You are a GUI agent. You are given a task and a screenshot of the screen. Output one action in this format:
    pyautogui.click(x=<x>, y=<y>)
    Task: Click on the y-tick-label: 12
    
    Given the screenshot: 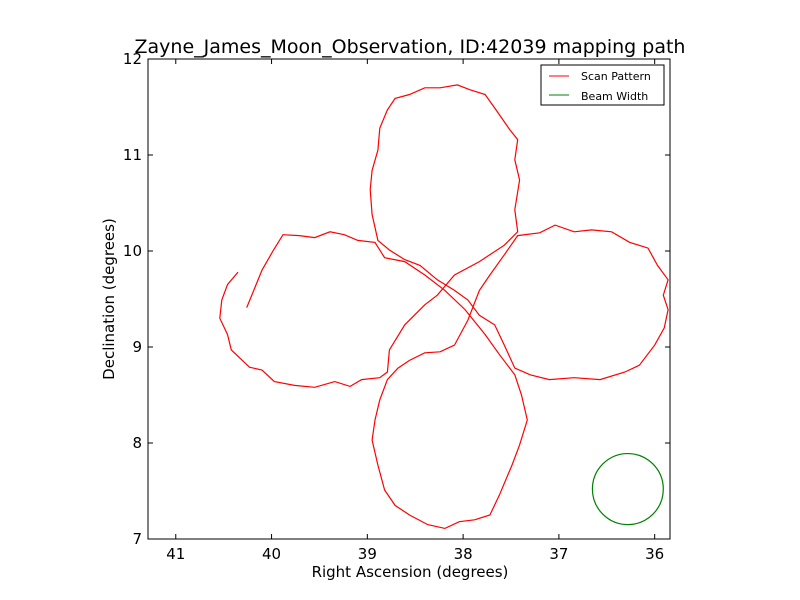 What is the action you would take?
    pyautogui.click(x=132, y=59)
    